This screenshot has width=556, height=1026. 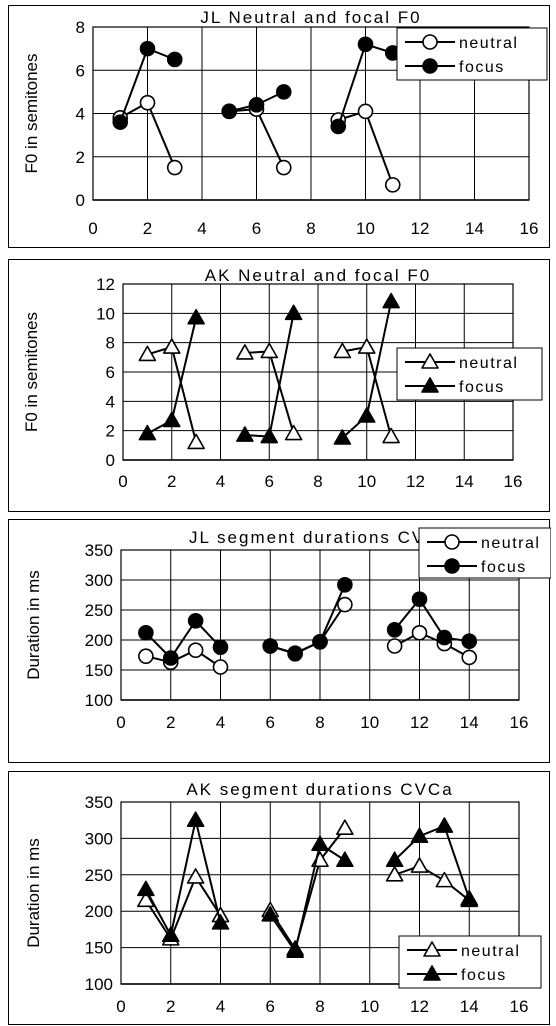 What do you see at coordinates (504, 567) in the screenshot?
I see `legend-label-focus: focus` at bounding box center [504, 567].